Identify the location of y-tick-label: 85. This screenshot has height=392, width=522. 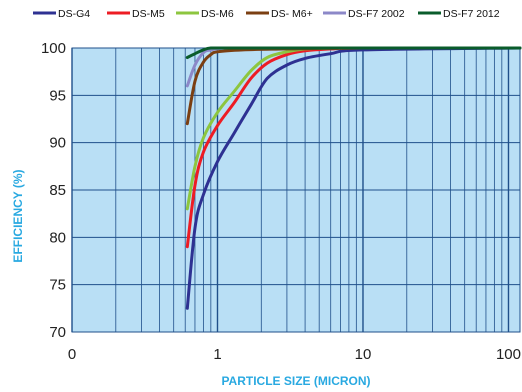
(57, 190).